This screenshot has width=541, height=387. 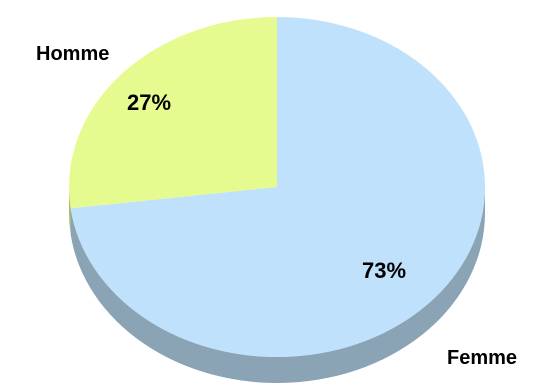 I want to click on slice-value-homme: 27%, so click(x=149, y=102).